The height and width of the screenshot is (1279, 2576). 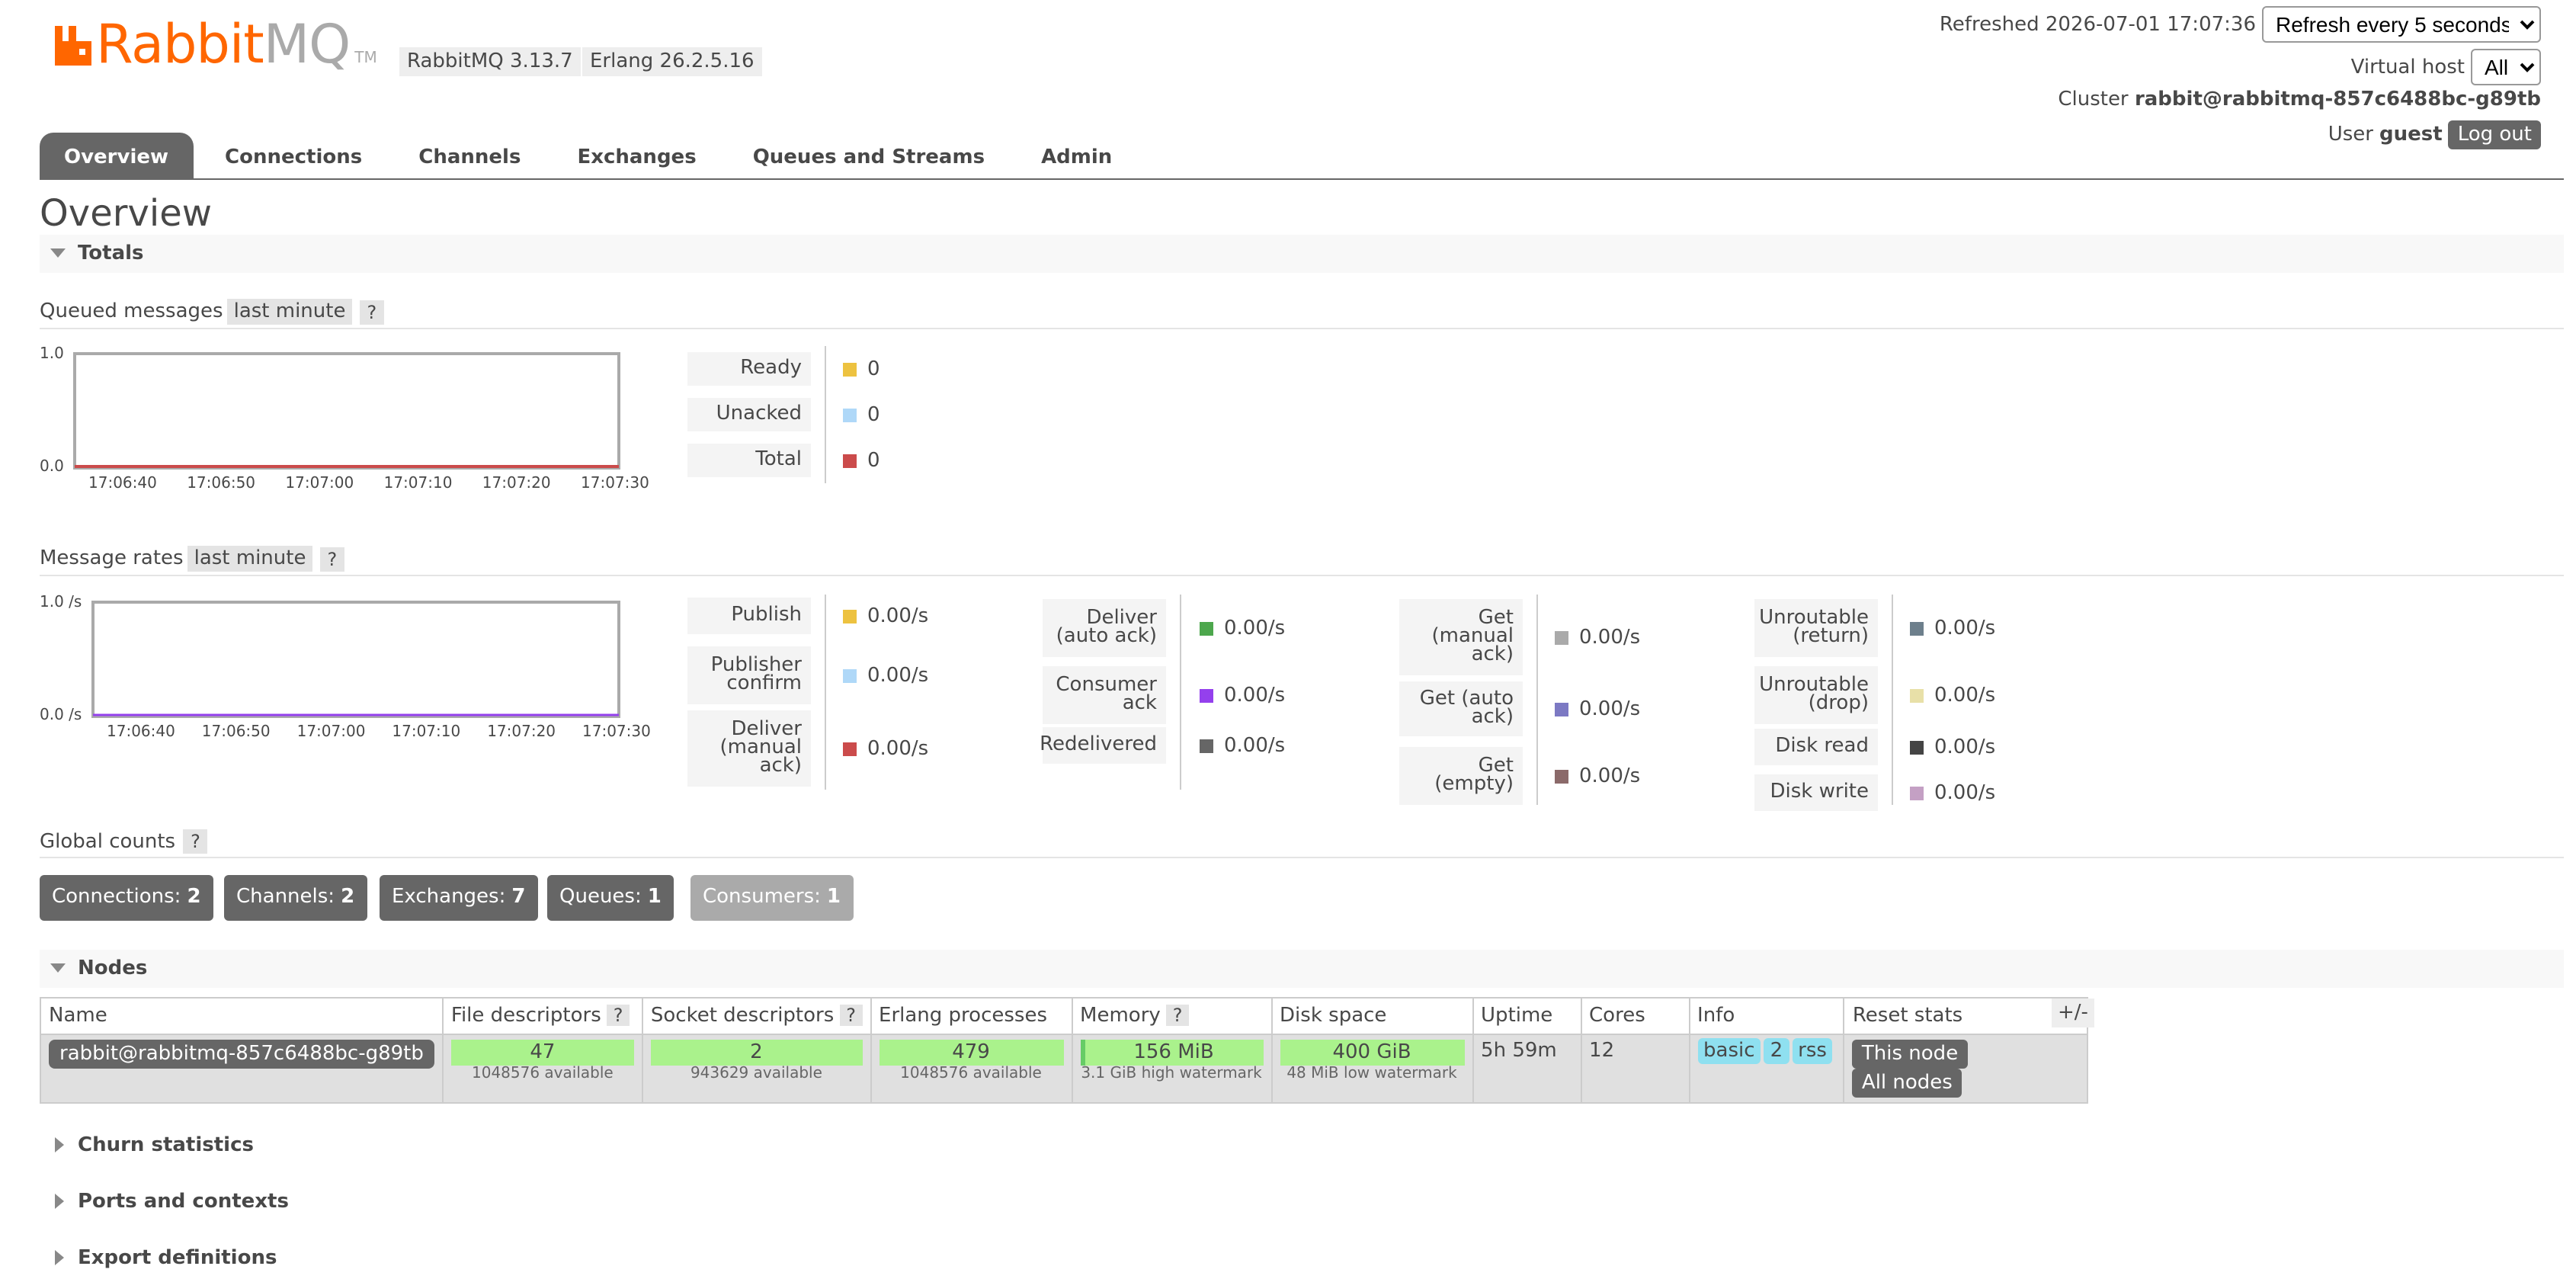 What do you see at coordinates (542, 1053) in the screenshot?
I see `fd-bar: 47` at bounding box center [542, 1053].